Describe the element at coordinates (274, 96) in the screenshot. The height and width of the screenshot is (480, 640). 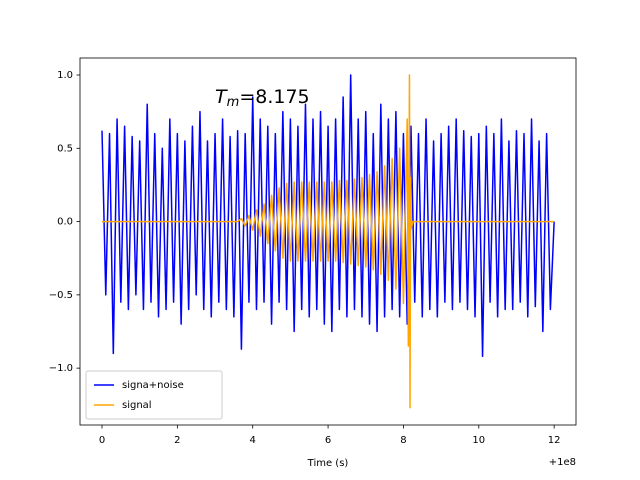
I see `annotation-text: =8.175` at that location.